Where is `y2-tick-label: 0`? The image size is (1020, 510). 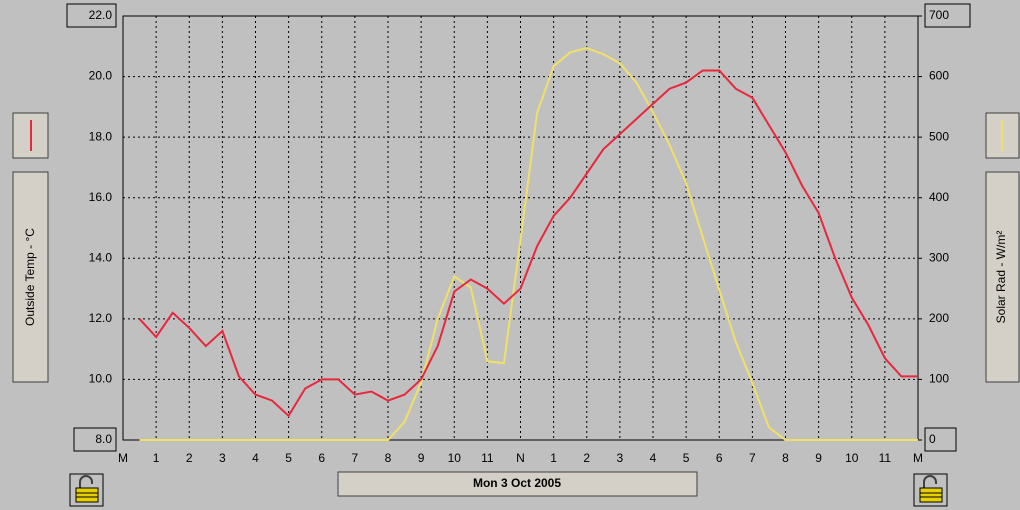 y2-tick-label: 0 is located at coordinates (932, 439).